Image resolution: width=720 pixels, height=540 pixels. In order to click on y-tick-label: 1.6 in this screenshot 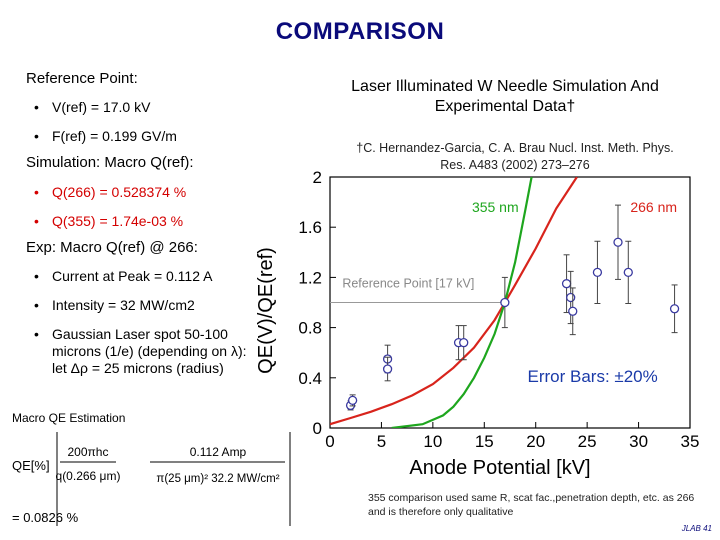, I will do `click(310, 227)`.